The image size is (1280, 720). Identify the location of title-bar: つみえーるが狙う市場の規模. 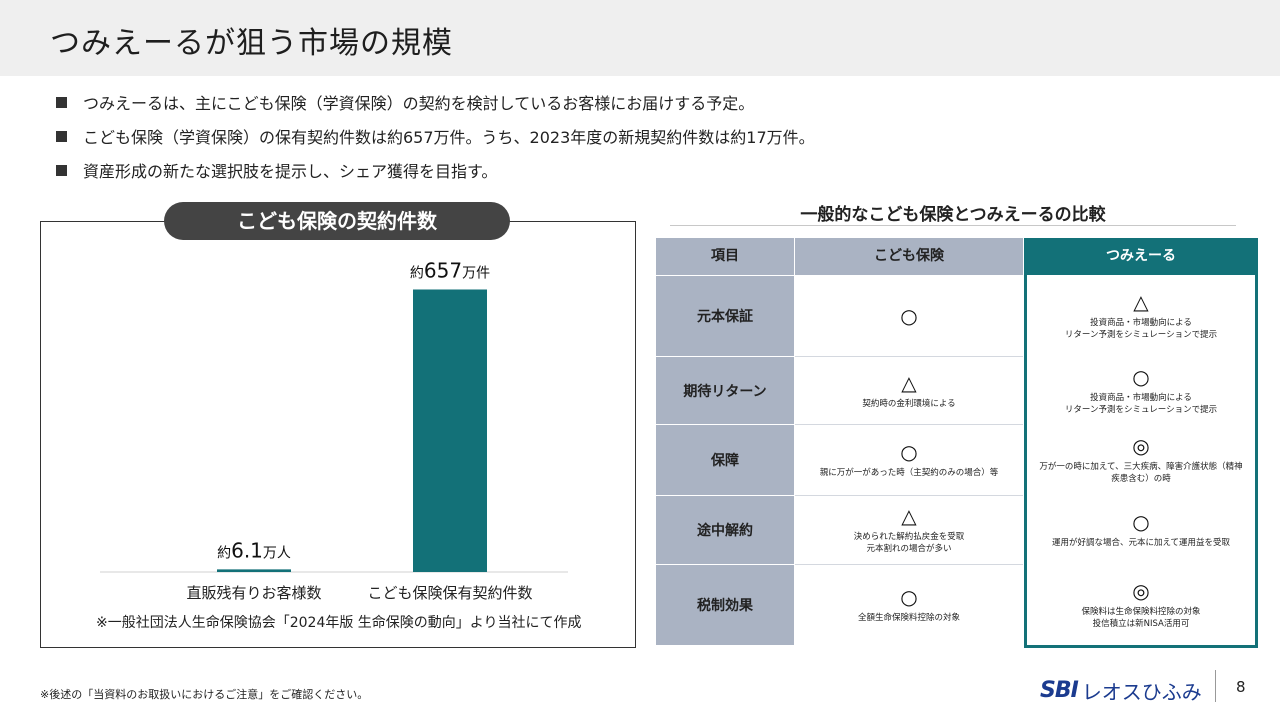
(640, 38).